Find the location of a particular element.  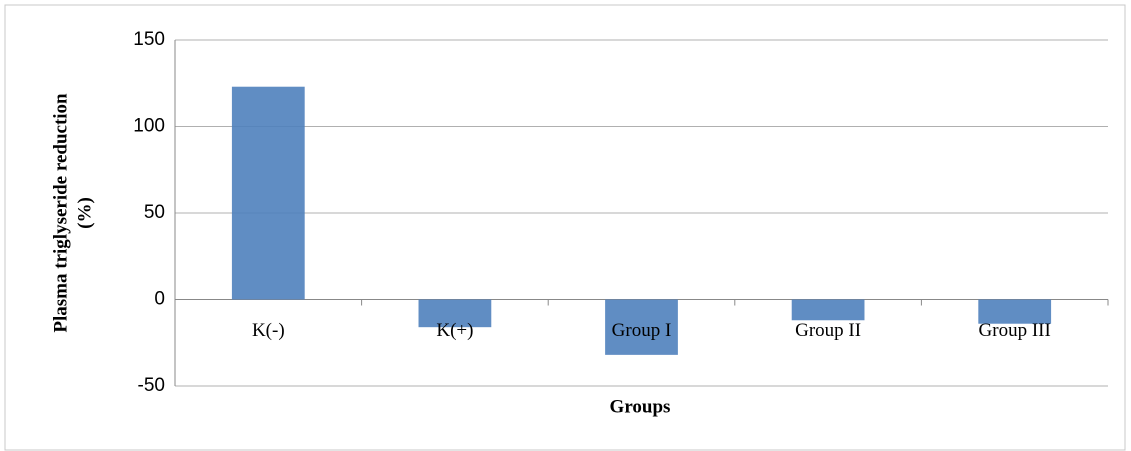

x-tick-label: Group I is located at coordinates (642, 330).